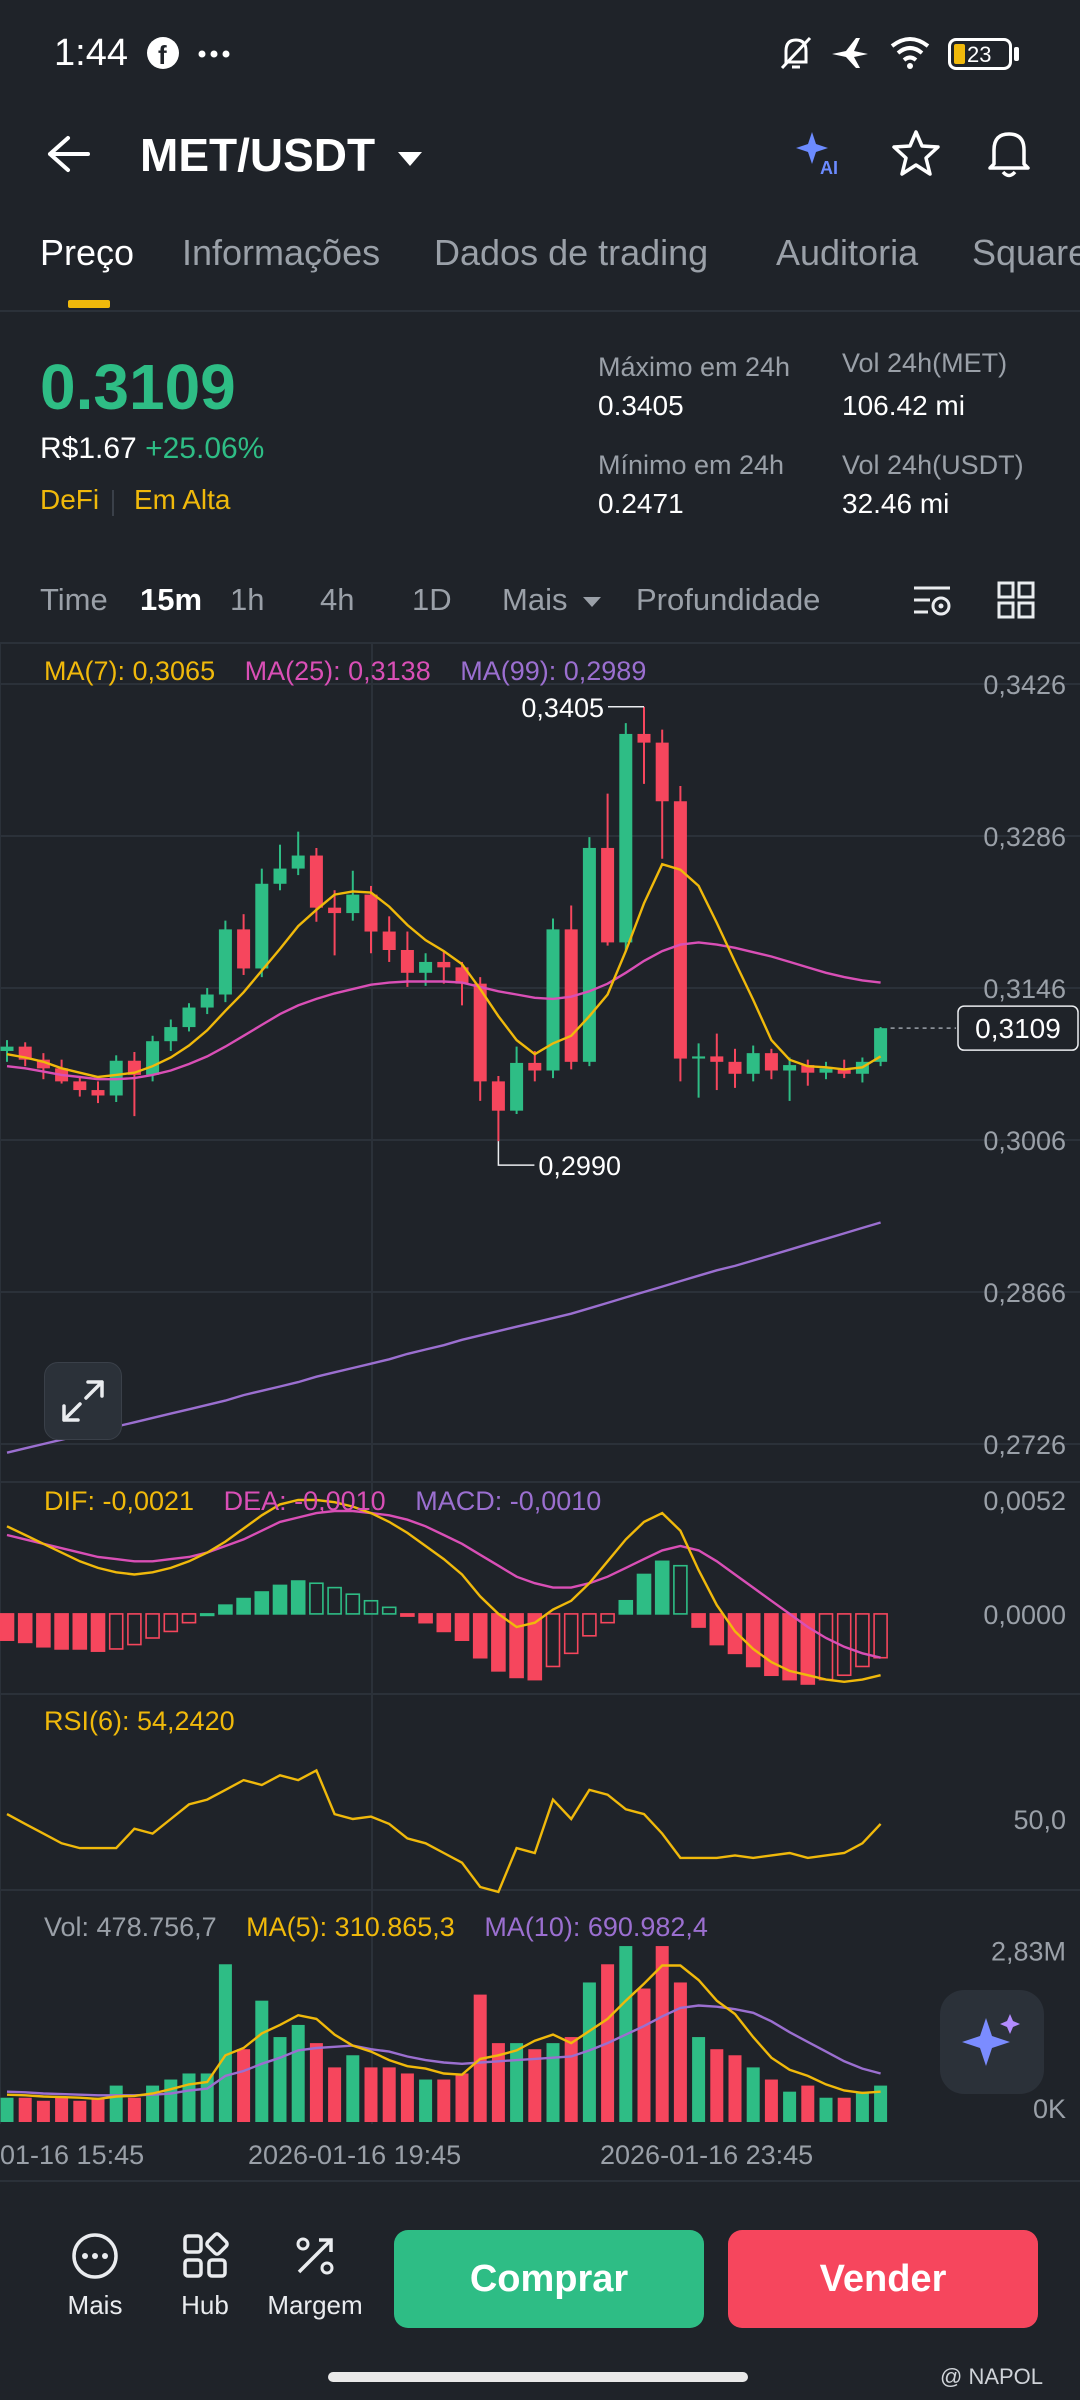 The image size is (1080, 2400). What do you see at coordinates (432, 599) in the screenshot?
I see `interval-1d: 1D` at bounding box center [432, 599].